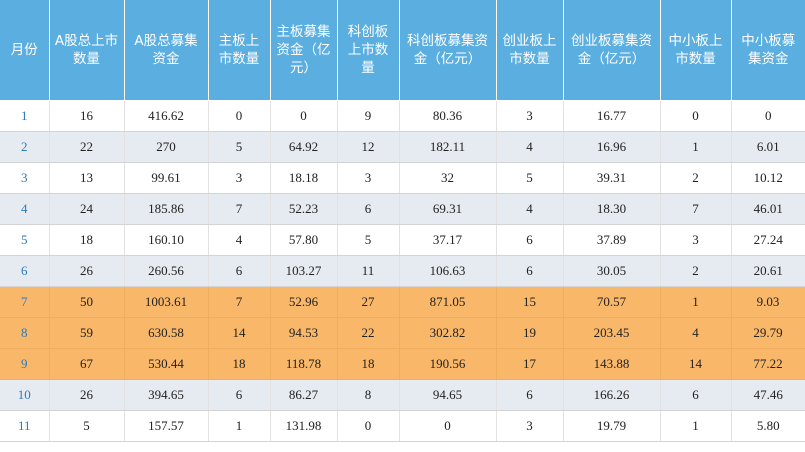  I want to click on table-cell: 260.56, so click(166, 271).